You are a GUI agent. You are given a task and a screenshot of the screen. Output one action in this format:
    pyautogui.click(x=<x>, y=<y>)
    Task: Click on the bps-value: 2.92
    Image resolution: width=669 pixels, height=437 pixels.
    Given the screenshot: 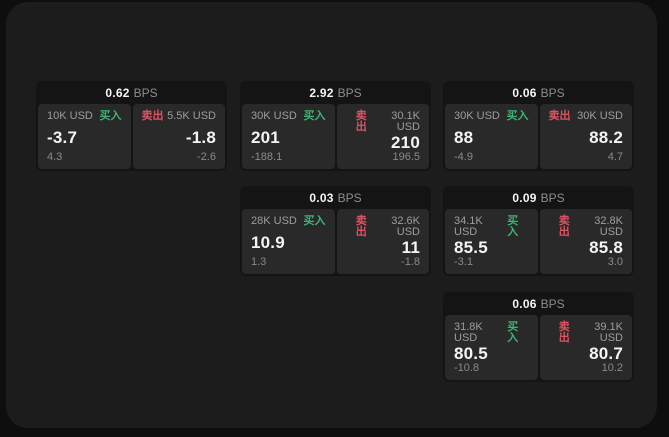 What is the action you would take?
    pyautogui.click(x=321, y=92)
    